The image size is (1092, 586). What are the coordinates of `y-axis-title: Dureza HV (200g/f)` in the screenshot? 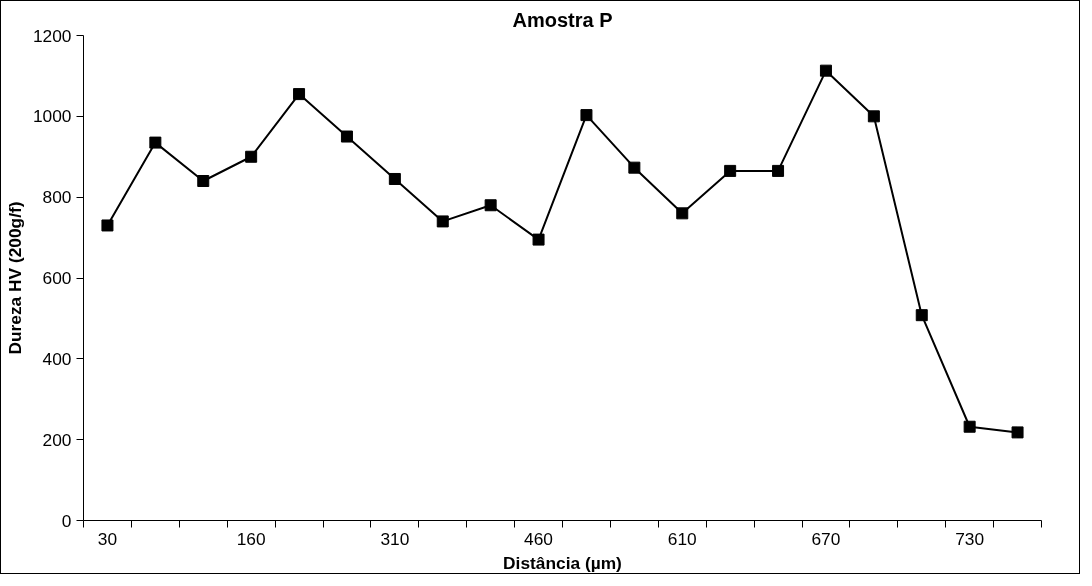 It's located at (14, 278).